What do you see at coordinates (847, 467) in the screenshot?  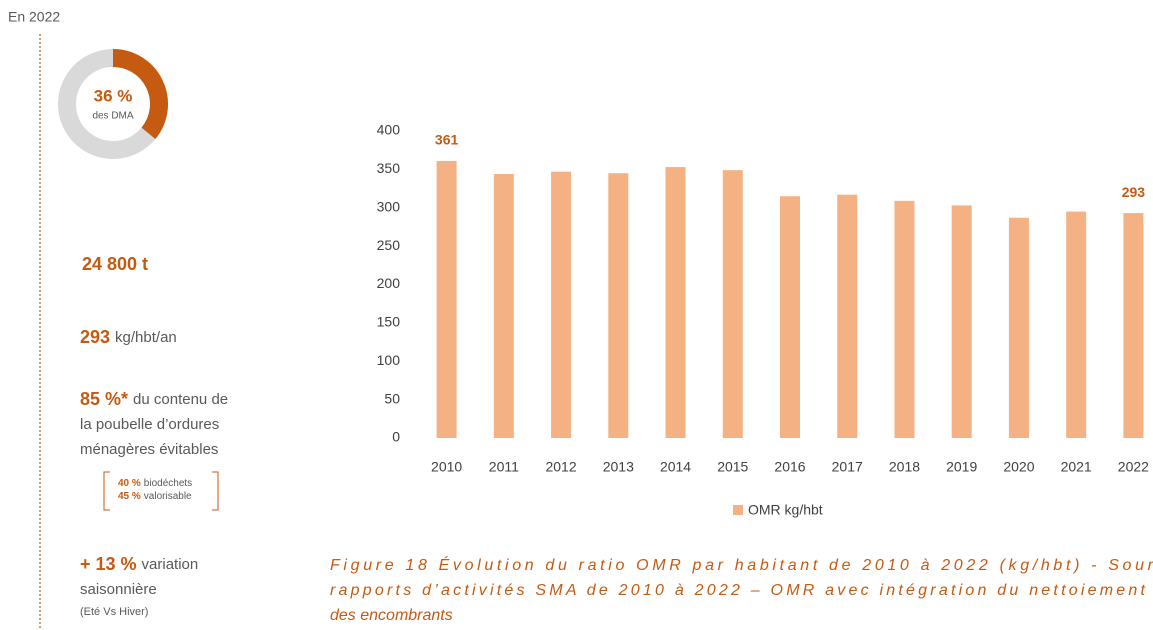 I see `x-tick-label: 2017` at bounding box center [847, 467].